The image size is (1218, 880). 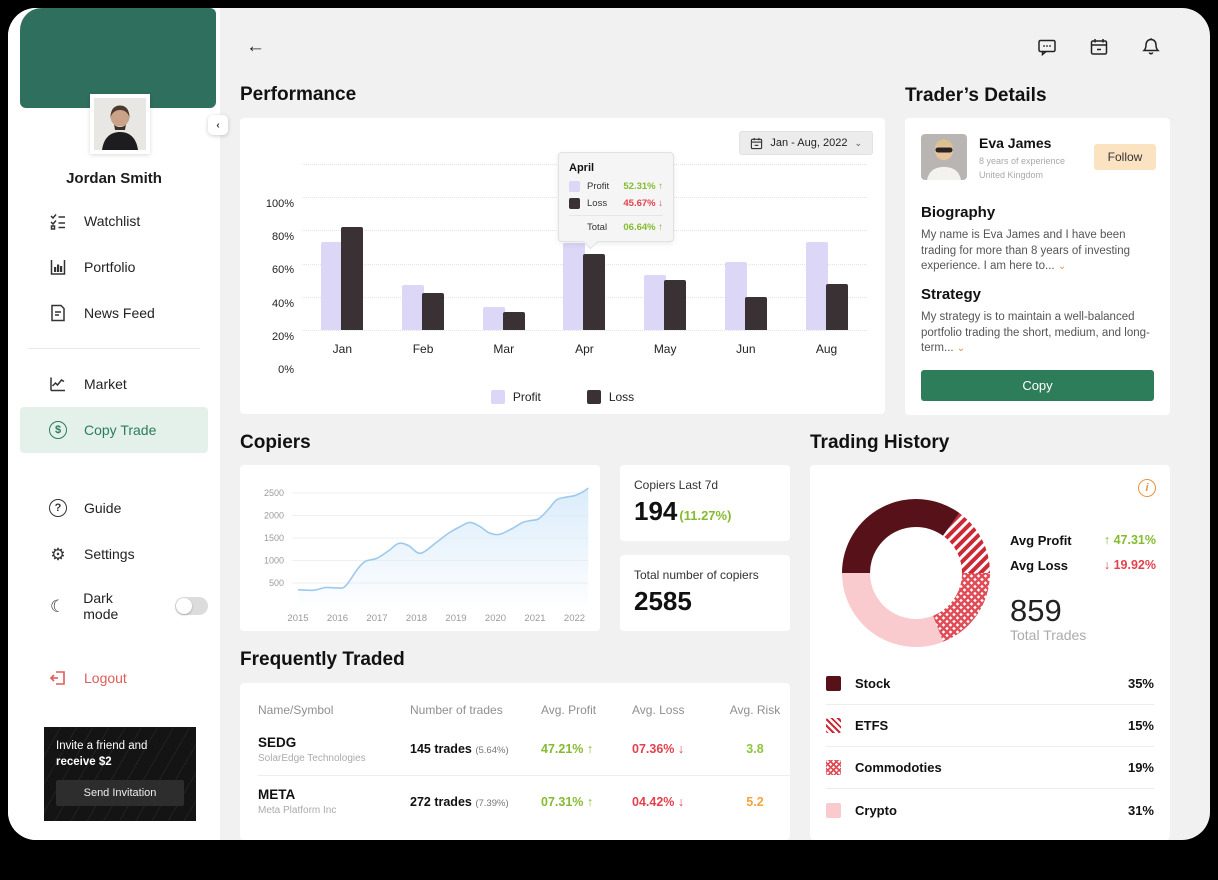 What do you see at coordinates (114, 508) in the screenshot?
I see `sidebar-item-guide: ? Guide` at bounding box center [114, 508].